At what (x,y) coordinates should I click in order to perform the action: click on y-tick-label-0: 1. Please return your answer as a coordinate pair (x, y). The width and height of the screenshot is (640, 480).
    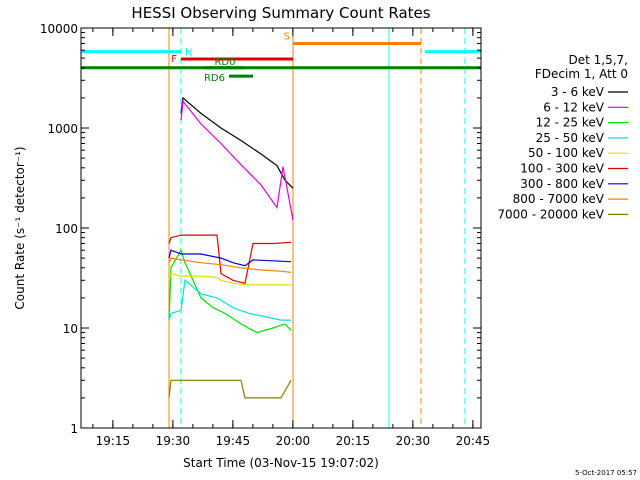
    Looking at the image, I should click on (74, 429).